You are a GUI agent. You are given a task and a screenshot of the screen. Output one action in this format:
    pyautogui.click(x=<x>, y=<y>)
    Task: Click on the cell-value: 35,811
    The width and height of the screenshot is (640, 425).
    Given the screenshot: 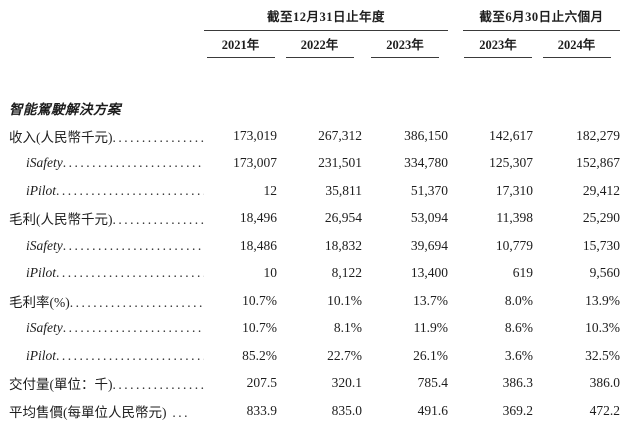 What is the action you would take?
    pyautogui.click(x=343, y=190)
    